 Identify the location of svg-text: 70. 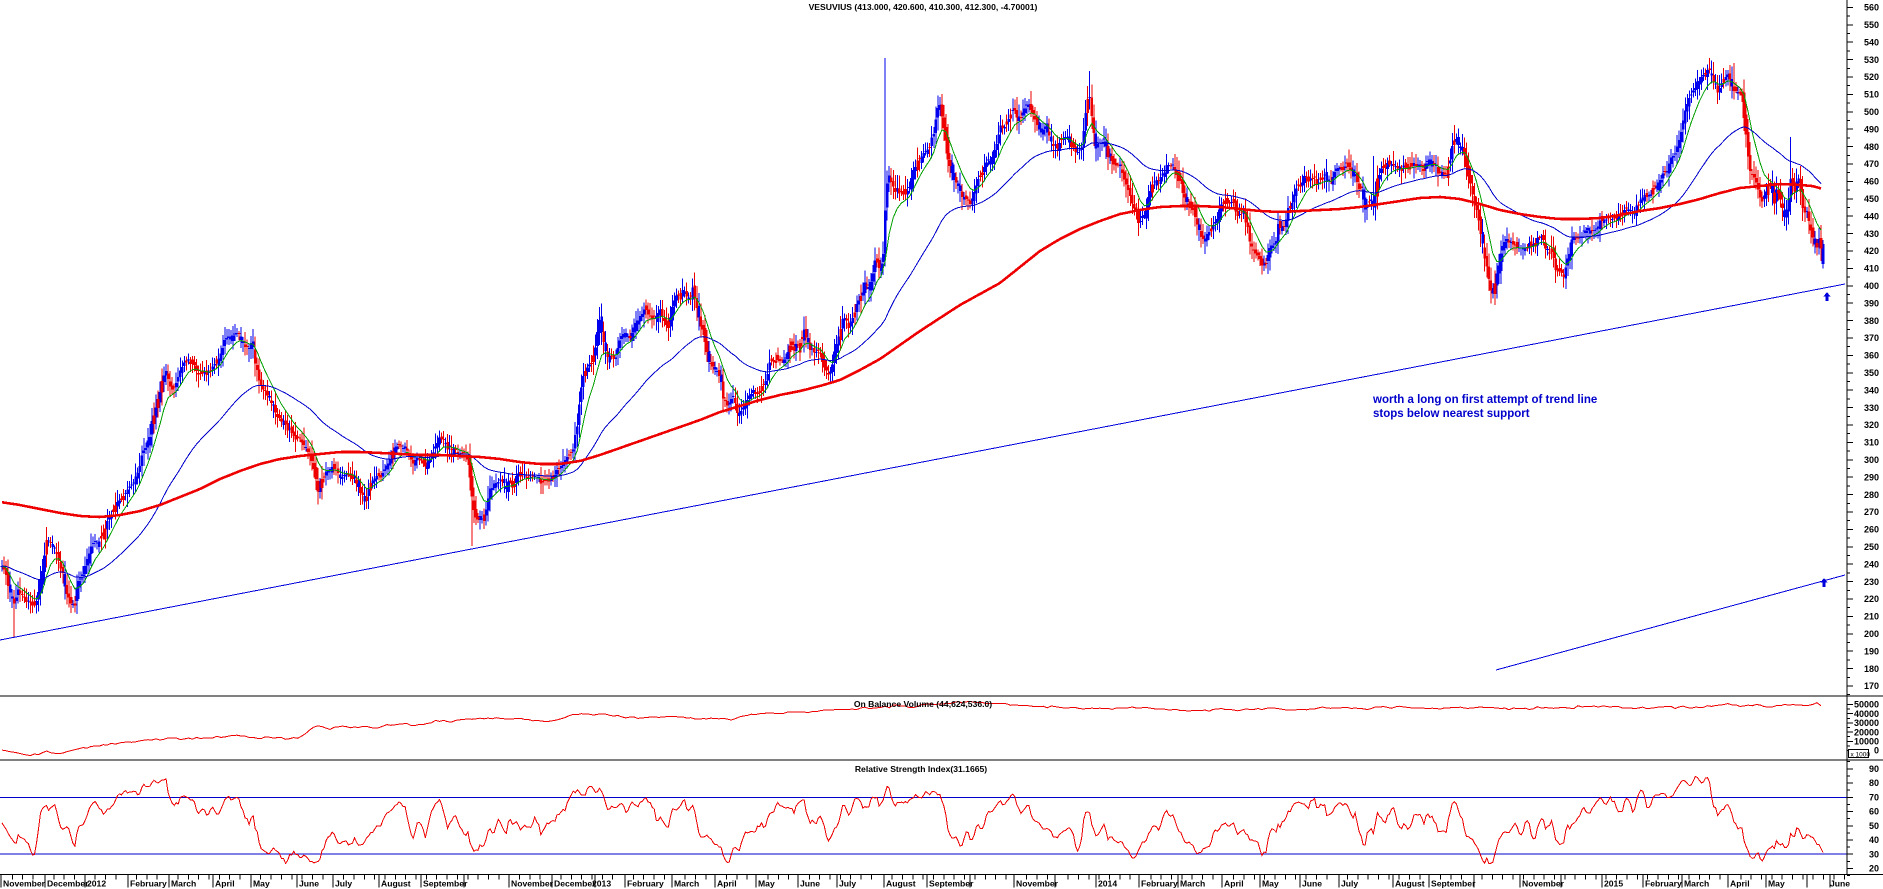
(1874, 798).